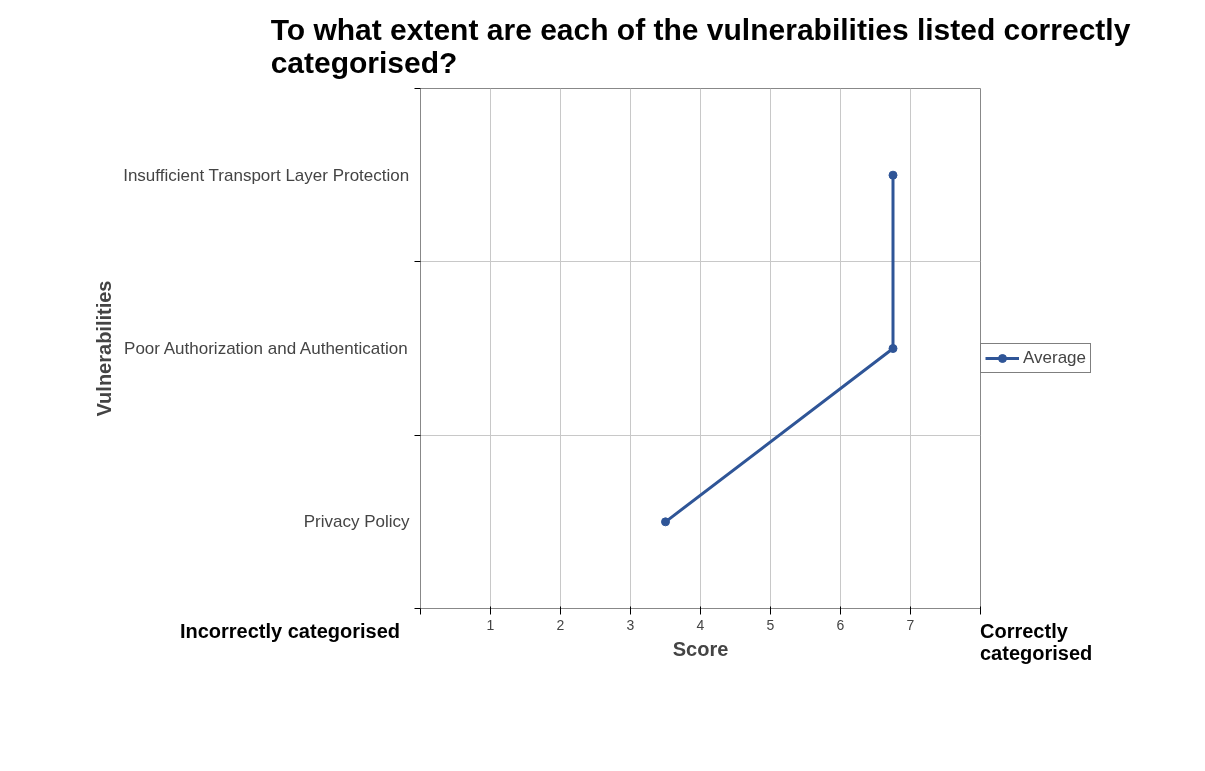 The height and width of the screenshot is (771, 1205). I want to click on x-tick-label: 2, so click(560, 624).